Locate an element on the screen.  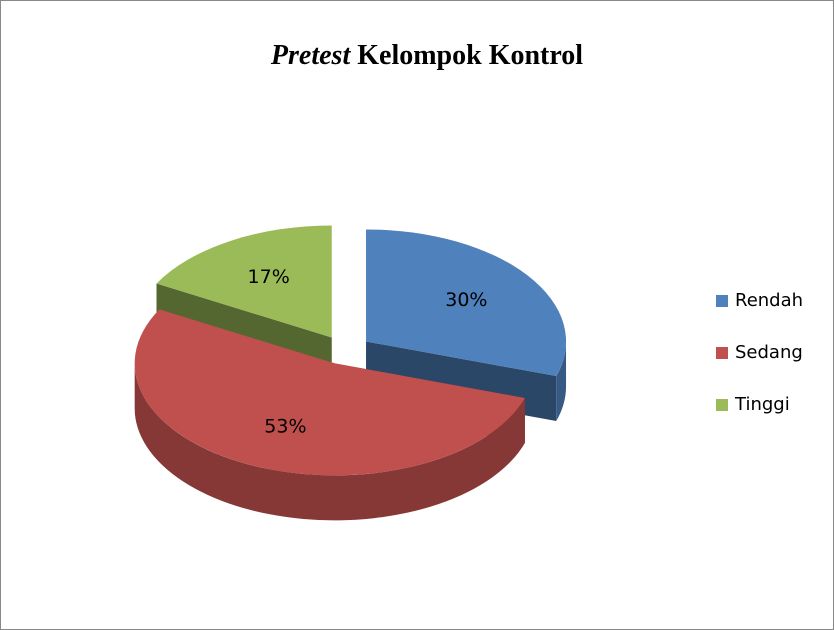
data-label: 30% is located at coordinates (466, 300).